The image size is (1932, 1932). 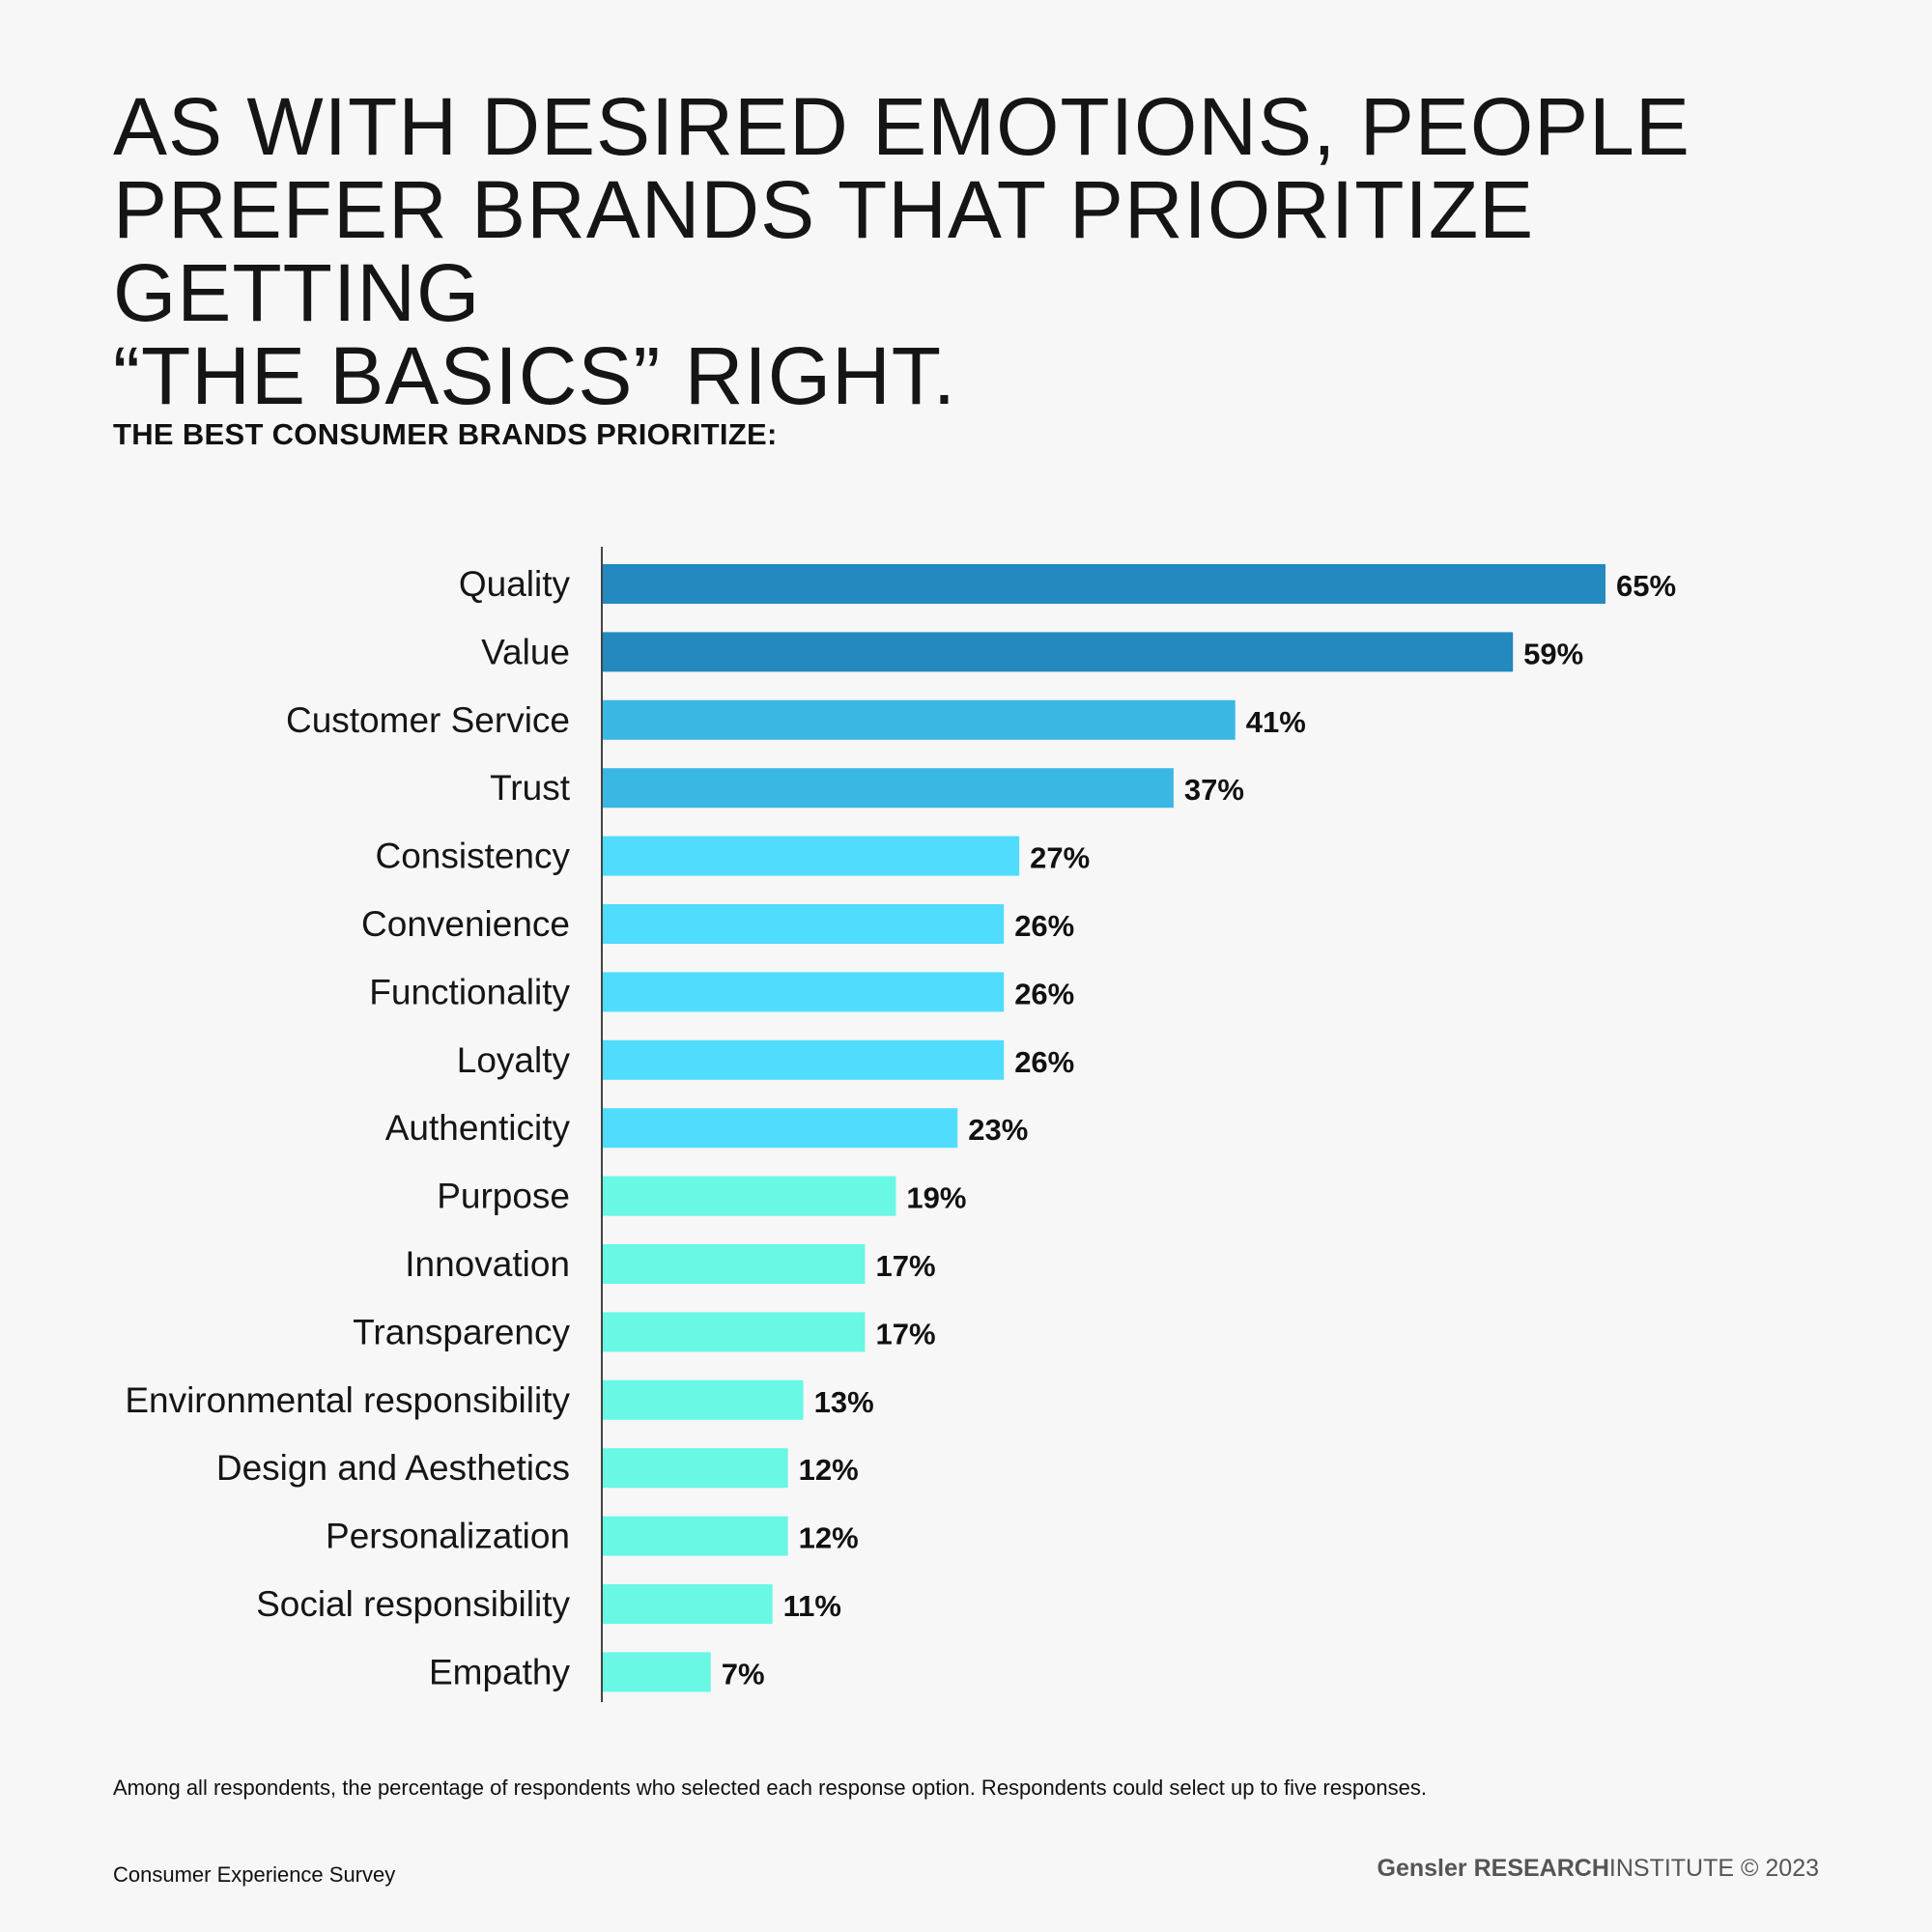 What do you see at coordinates (1058, 652) in the screenshot?
I see `bar-value` at bounding box center [1058, 652].